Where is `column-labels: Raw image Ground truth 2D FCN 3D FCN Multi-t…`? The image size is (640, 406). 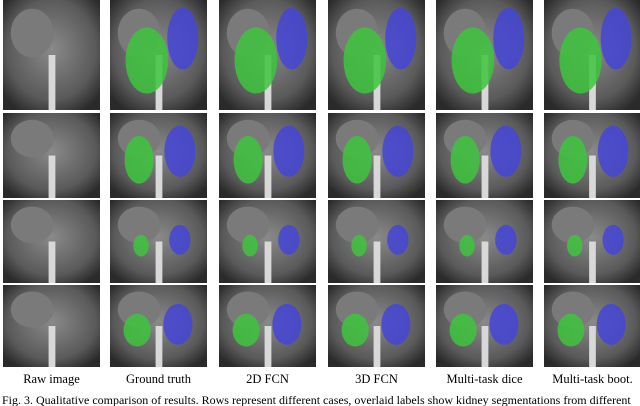 column-labels: Raw image Ground truth 2D FCN 3D FCN Multi-t… is located at coordinates (328, 379).